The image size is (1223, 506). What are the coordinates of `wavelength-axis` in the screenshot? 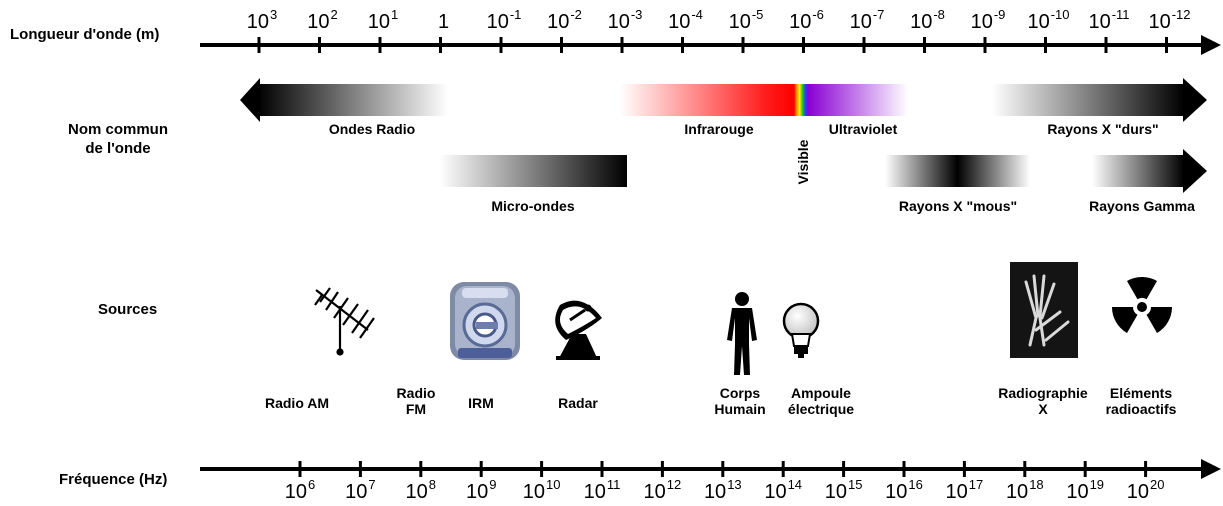 It's located at (710, 45).